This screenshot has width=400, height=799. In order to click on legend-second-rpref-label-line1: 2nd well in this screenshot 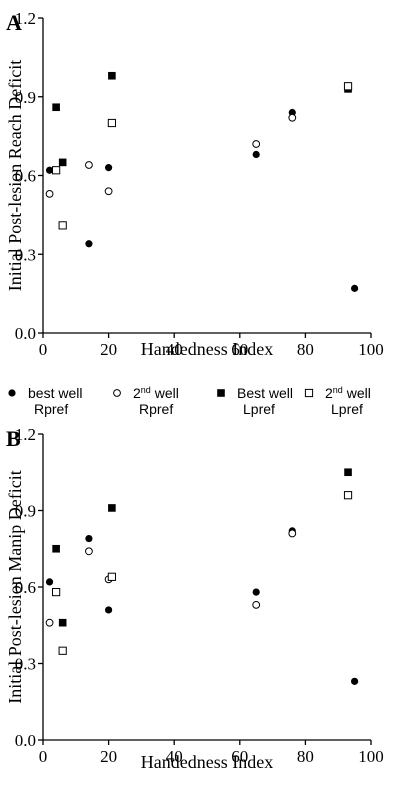, I will do `click(156, 393)`.